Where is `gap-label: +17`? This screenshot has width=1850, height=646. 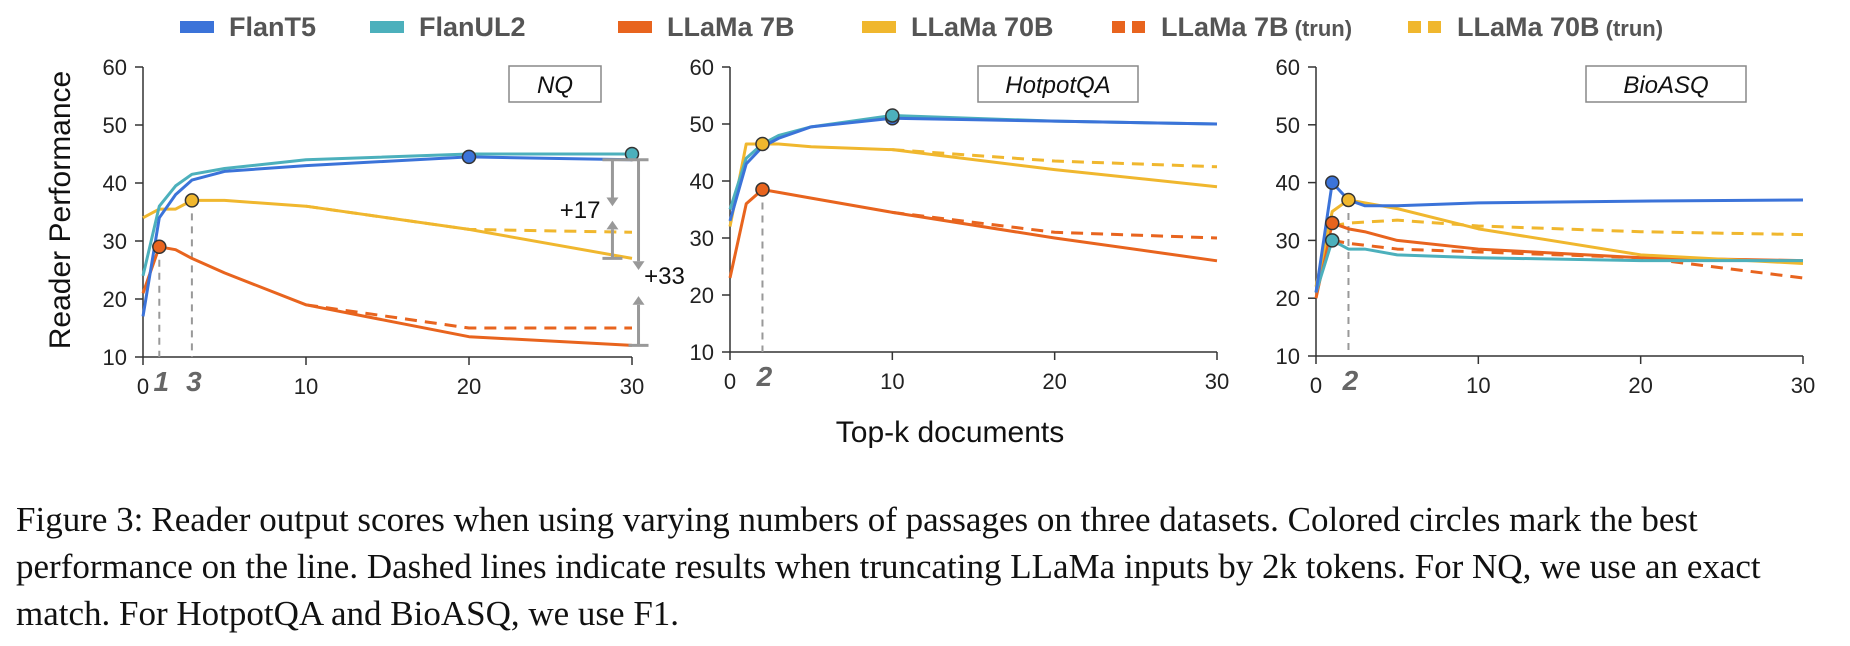
gap-label: +17 is located at coordinates (580, 210).